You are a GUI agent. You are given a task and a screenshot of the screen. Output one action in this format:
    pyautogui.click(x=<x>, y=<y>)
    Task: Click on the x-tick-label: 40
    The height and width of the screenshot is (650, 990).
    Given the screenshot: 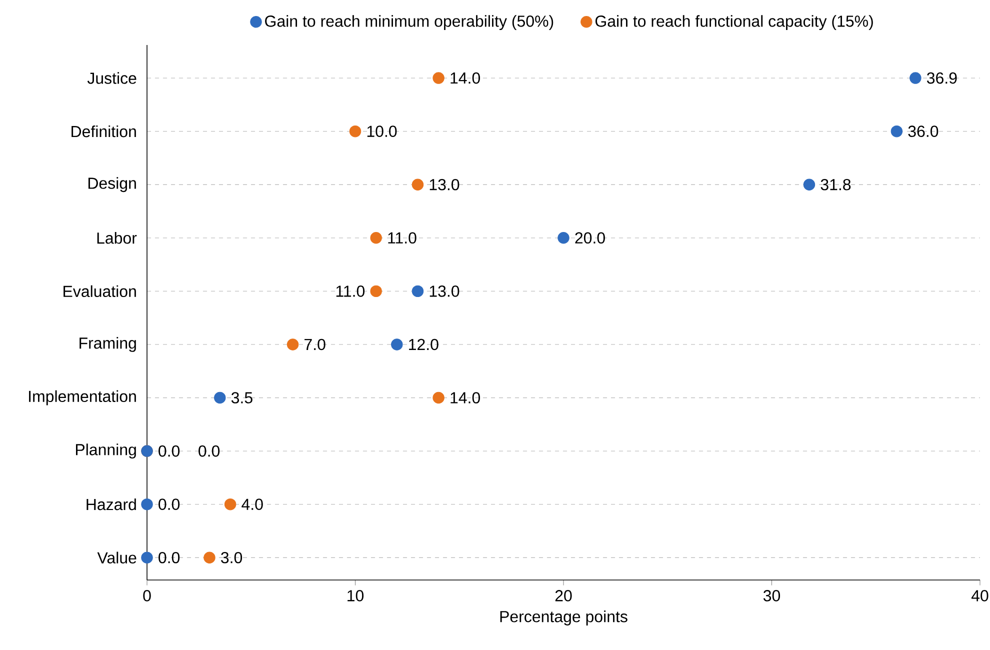 What is the action you would take?
    pyautogui.click(x=979, y=596)
    